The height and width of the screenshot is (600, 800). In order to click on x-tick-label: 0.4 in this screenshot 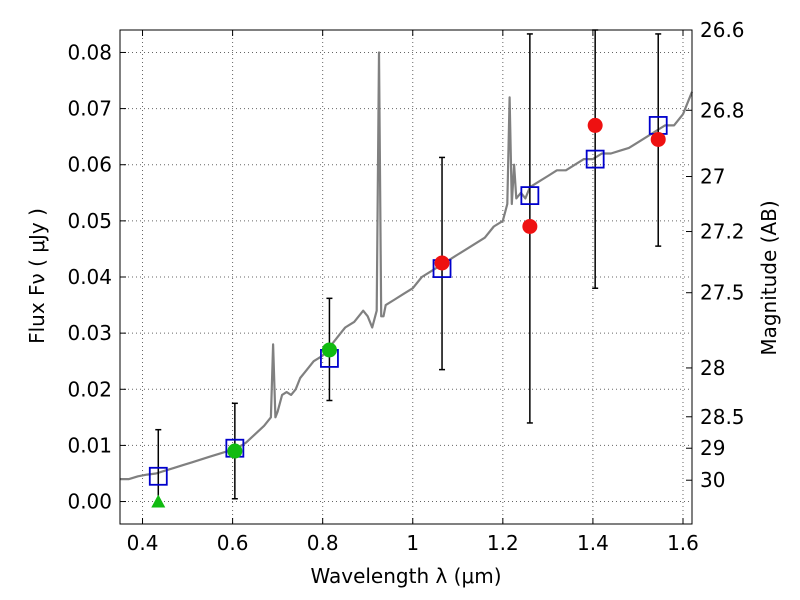, I will do `click(143, 543)`.